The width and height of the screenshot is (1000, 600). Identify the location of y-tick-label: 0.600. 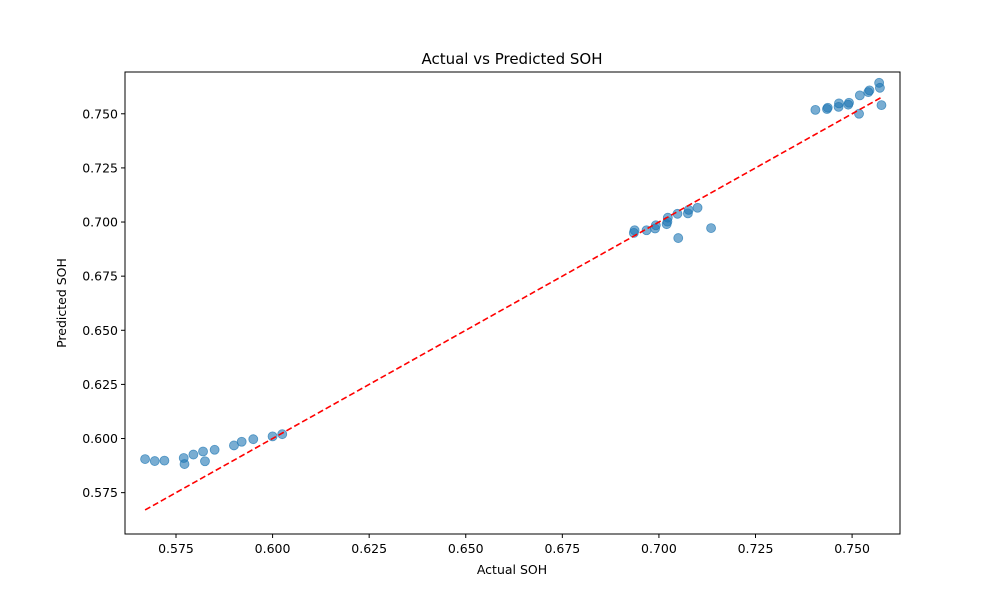
(100, 438).